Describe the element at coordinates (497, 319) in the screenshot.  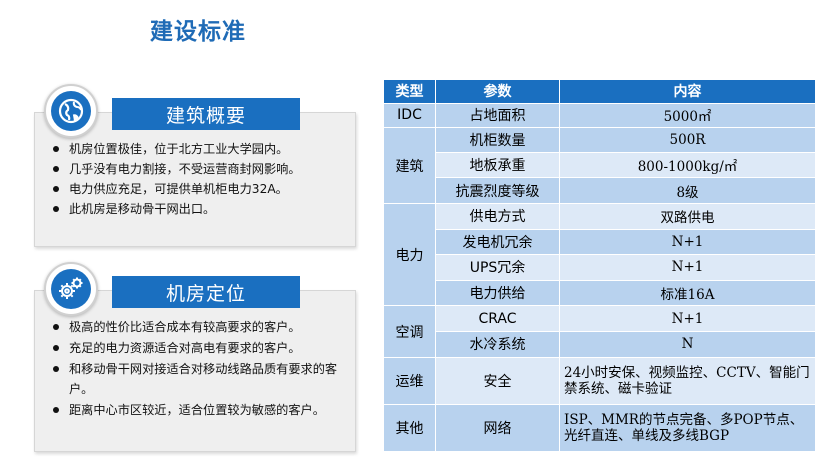
I see `param-cell: CRAC` at that location.